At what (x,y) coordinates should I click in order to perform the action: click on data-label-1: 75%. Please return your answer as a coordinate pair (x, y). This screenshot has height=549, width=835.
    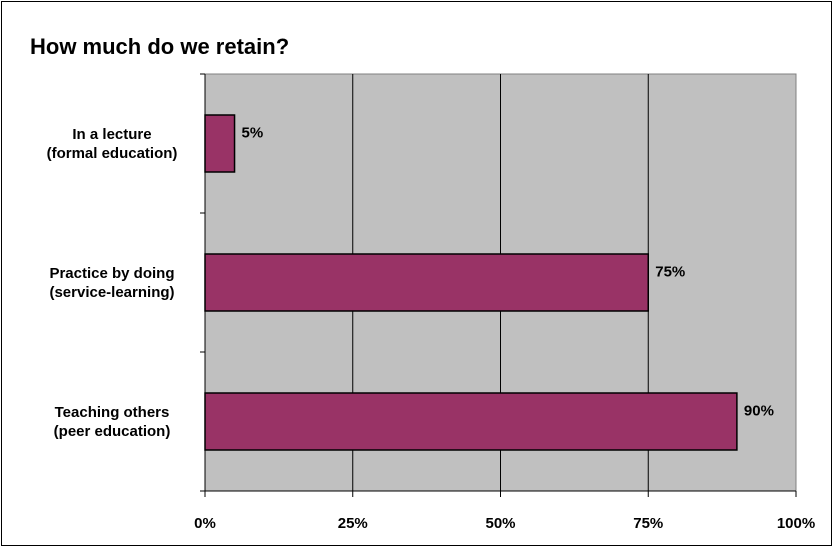
    Looking at the image, I should click on (670, 272).